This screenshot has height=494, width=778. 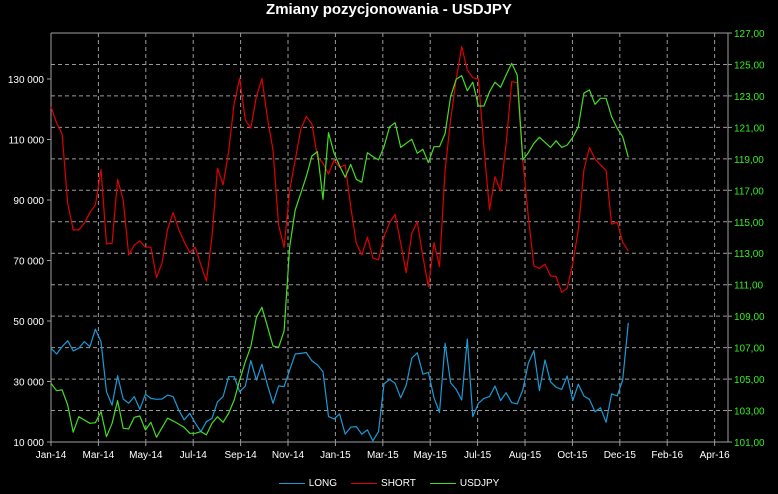 I want to click on right-tick-label: 127,00, so click(x=749, y=34).